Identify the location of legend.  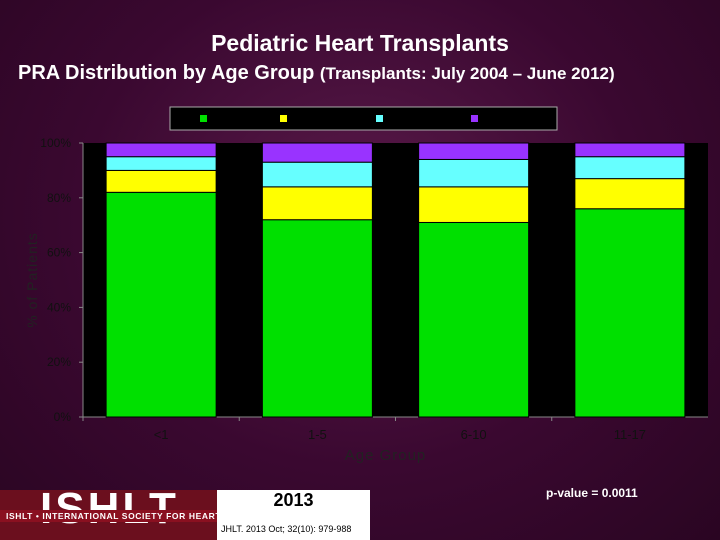
(363, 118).